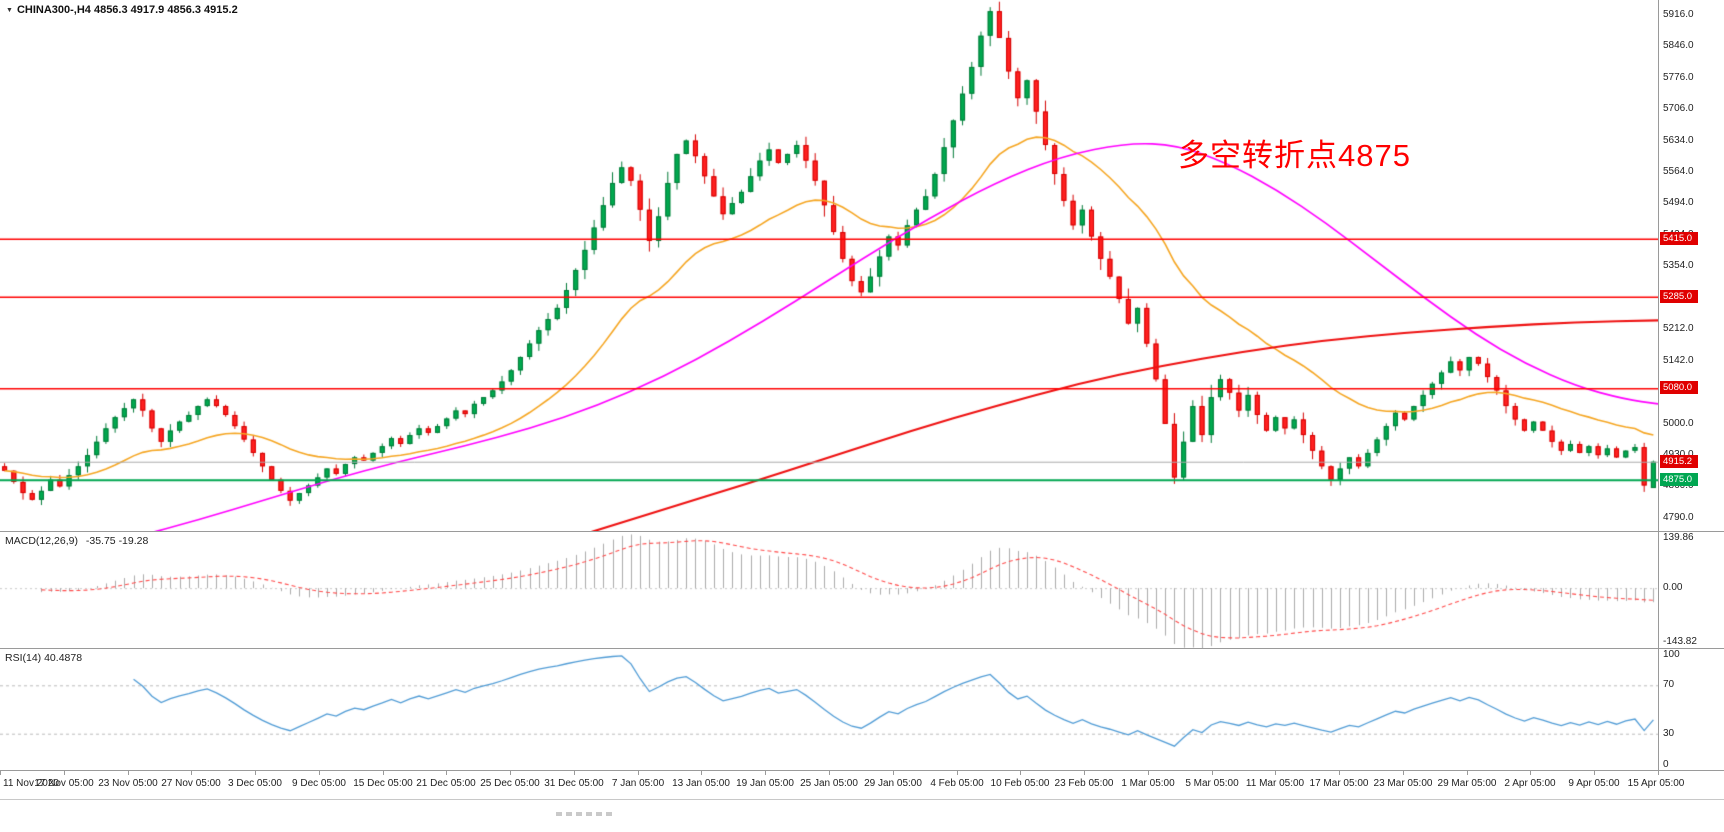  I want to click on time-axis-label: 9 Apr 05:00, so click(1594, 783).